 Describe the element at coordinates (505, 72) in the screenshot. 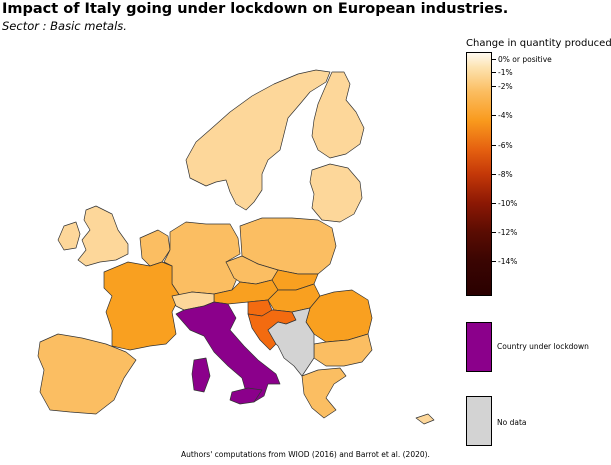

I see `colorbar-tick-label: -1%` at that location.